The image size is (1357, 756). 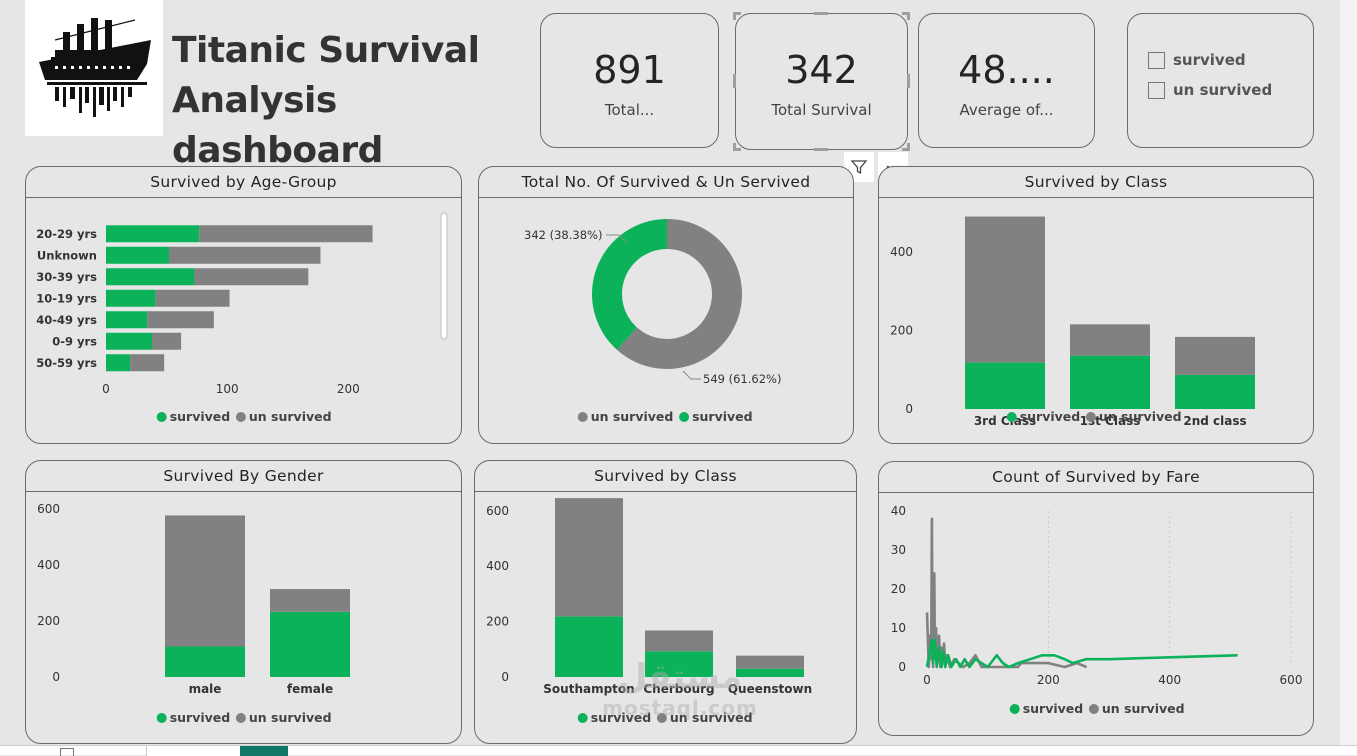 What do you see at coordinates (1348, 372) in the screenshot?
I see `vertical-scrollbar` at bounding box center [1348, 372].